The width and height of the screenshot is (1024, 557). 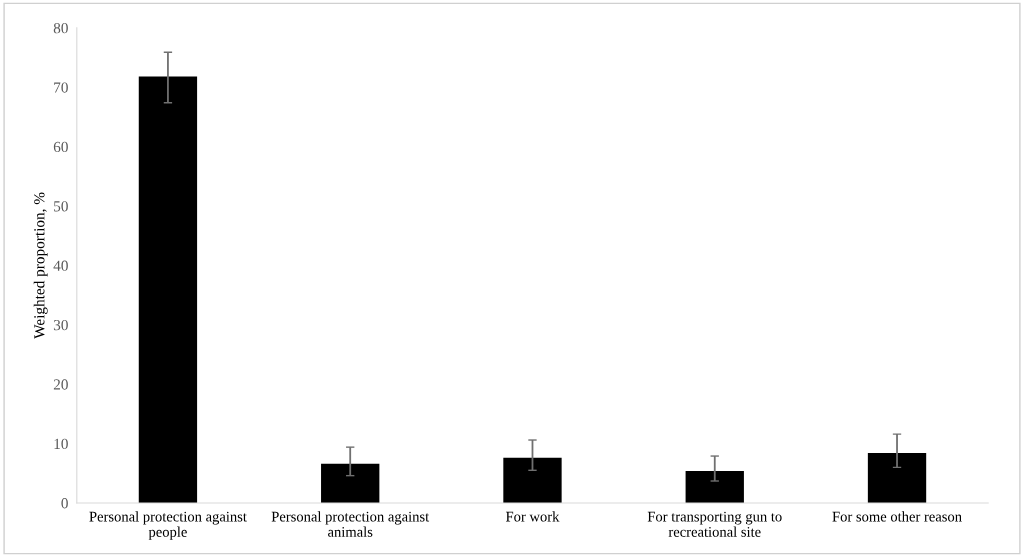 What do you see at coordinates (714, 524) in the screenshot?
I see `x-tick-label: For transporting gun to recreational site` at bounding box center [714, 524].